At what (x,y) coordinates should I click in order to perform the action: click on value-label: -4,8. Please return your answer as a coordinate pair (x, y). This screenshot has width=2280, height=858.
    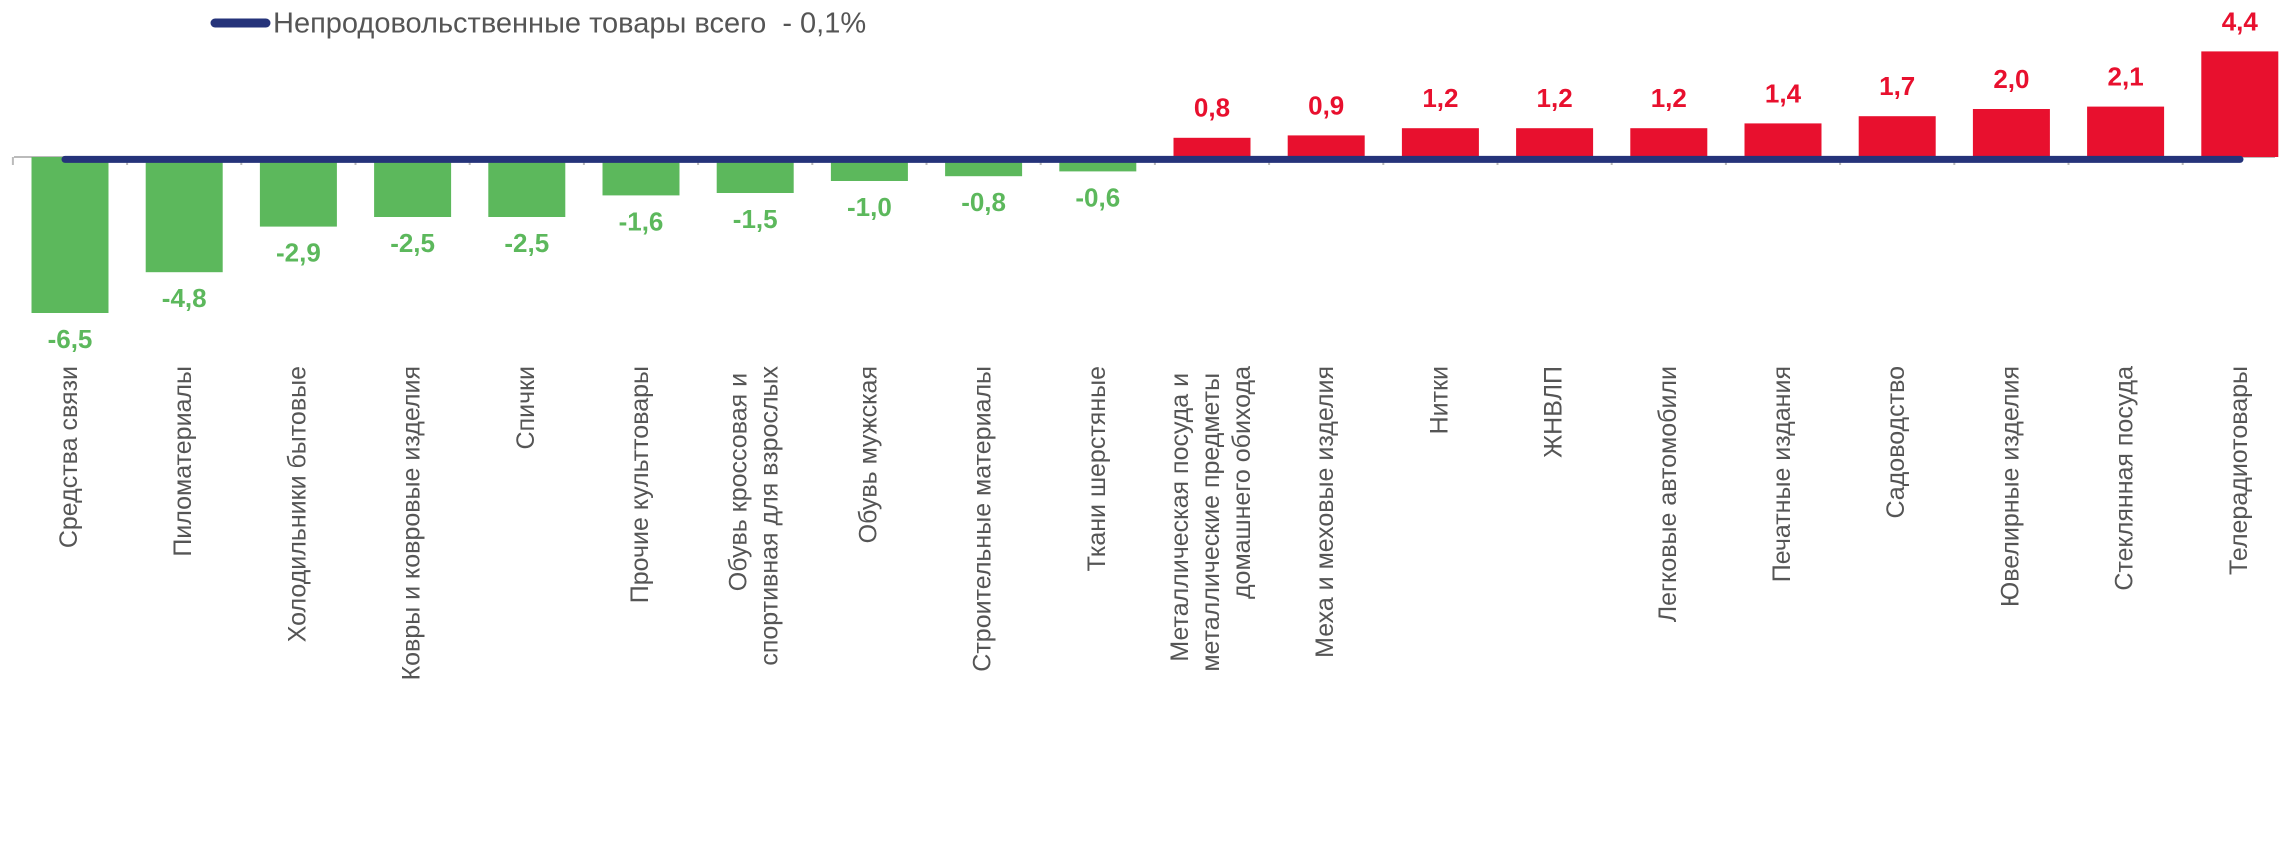
    Looking at the image, I should click on (184, 298).